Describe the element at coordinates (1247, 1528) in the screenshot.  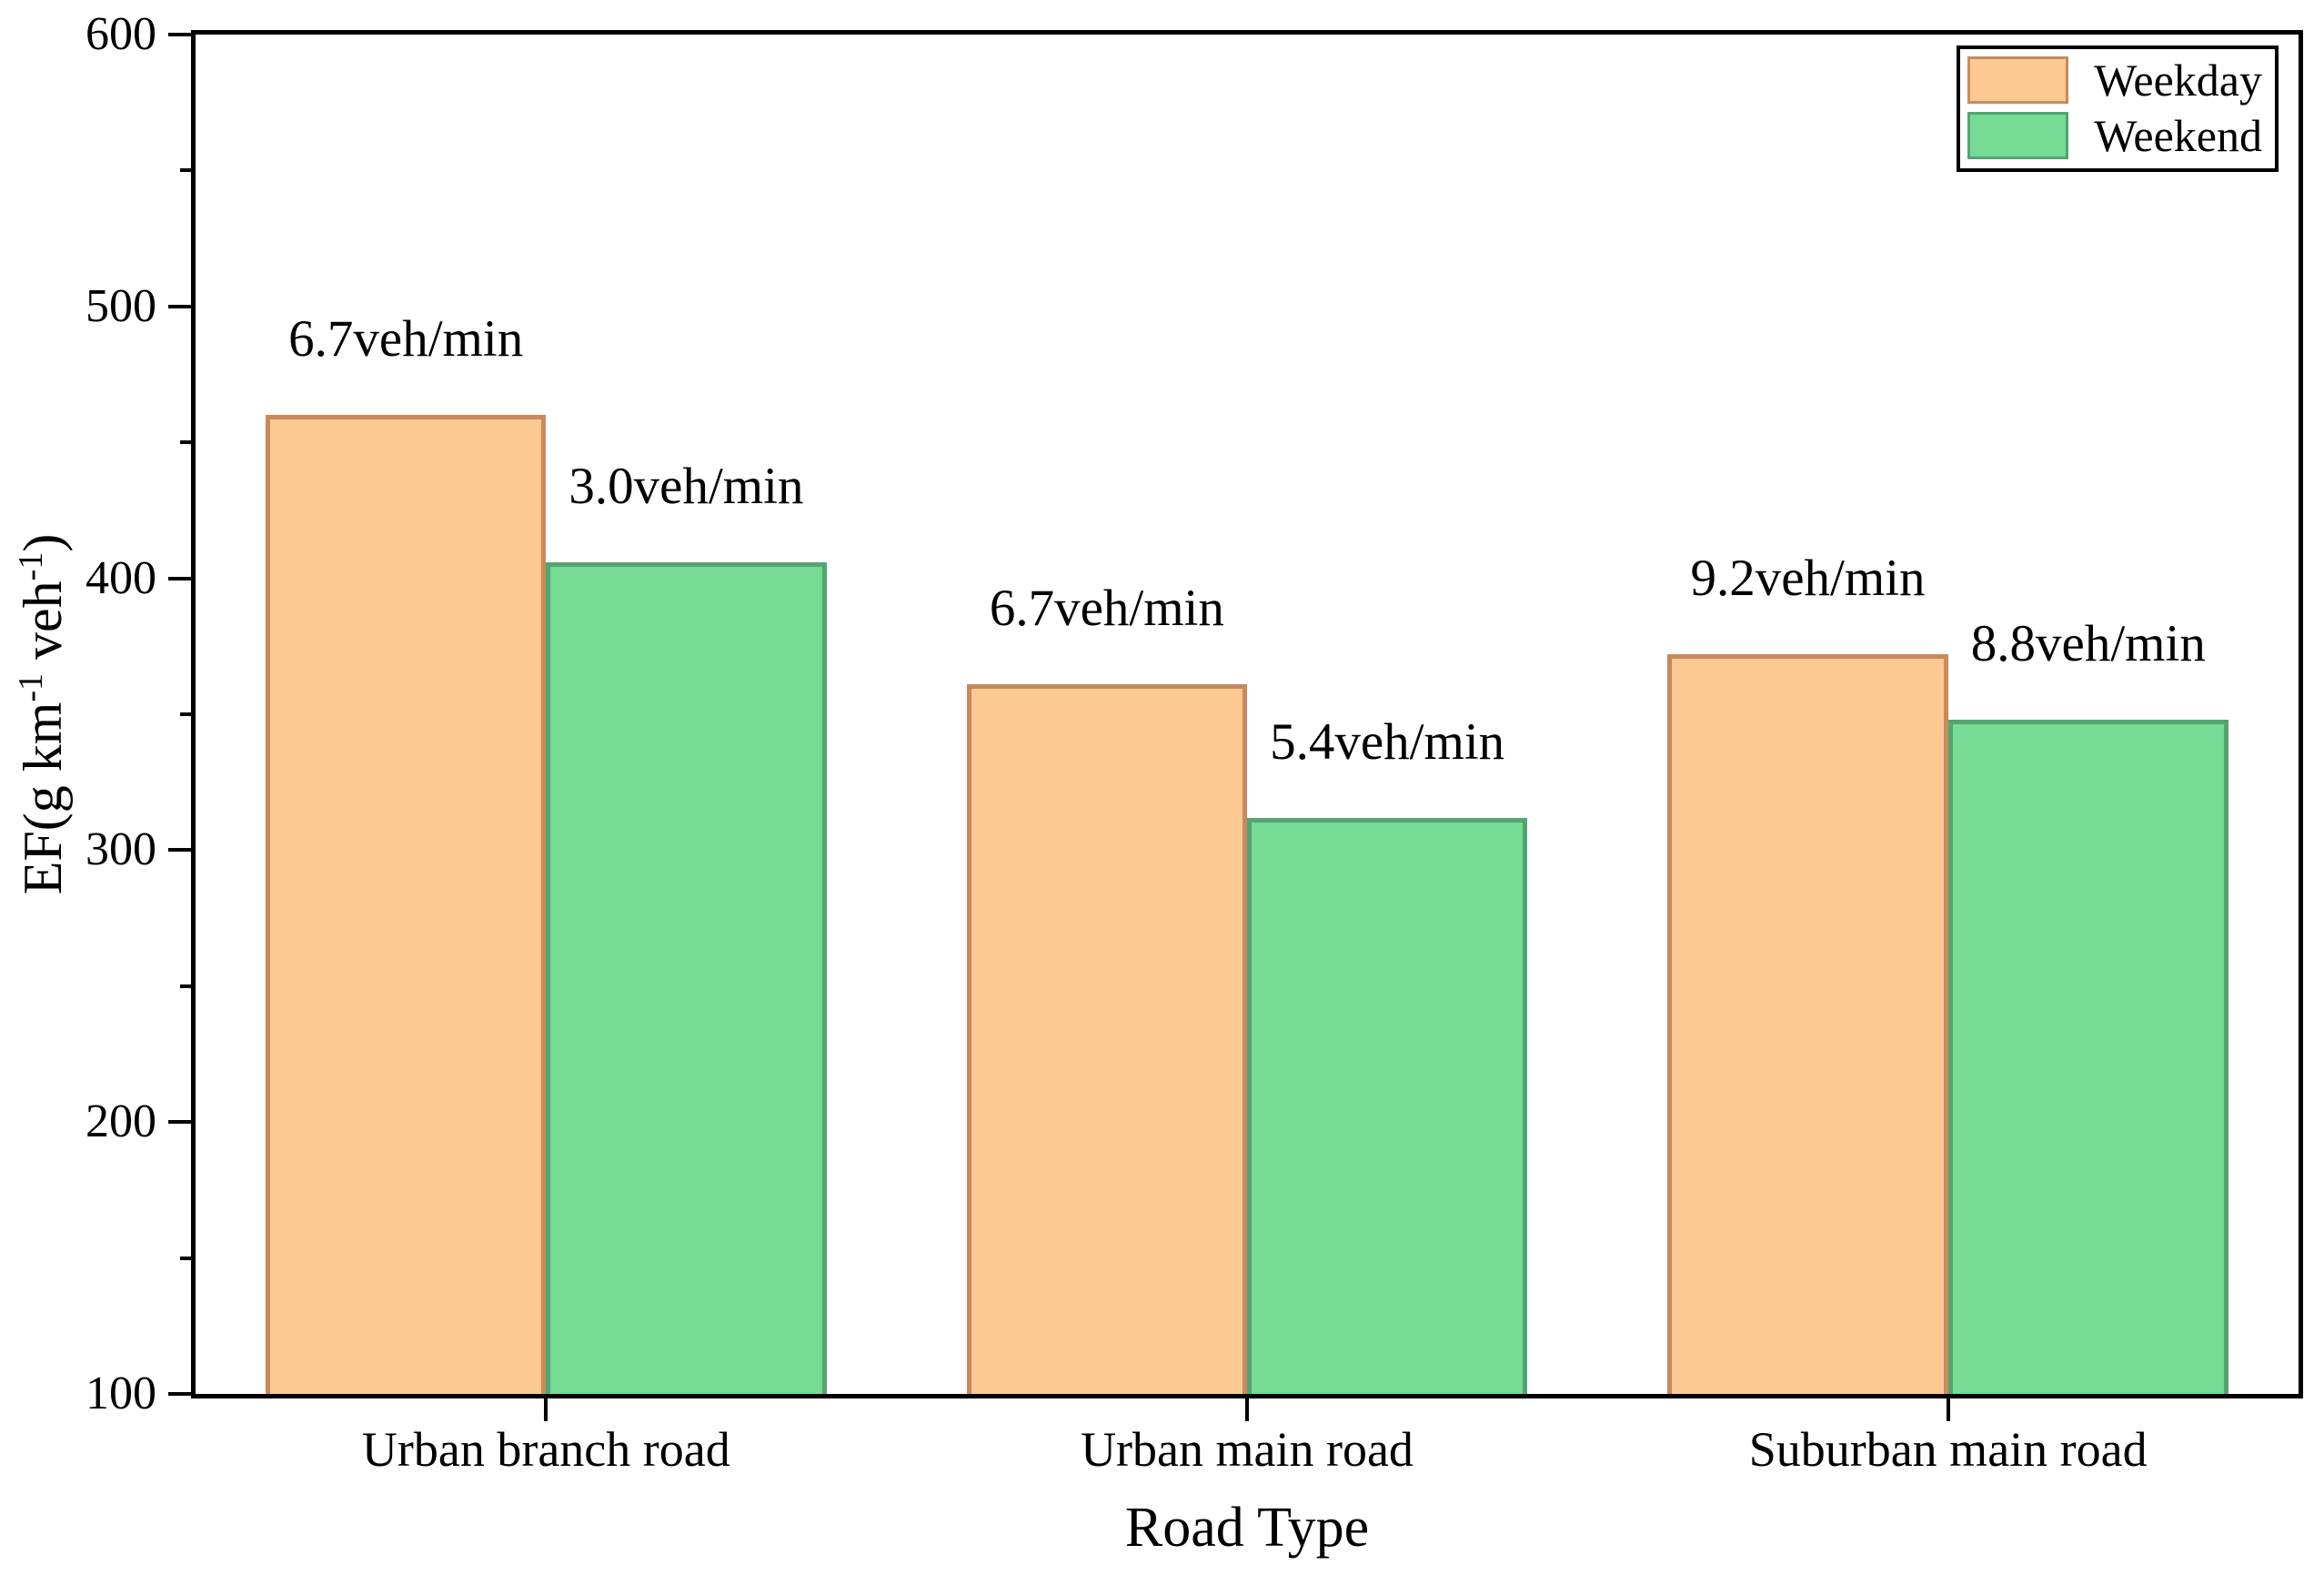
I see `x-axis-title: Road Type` at that location.